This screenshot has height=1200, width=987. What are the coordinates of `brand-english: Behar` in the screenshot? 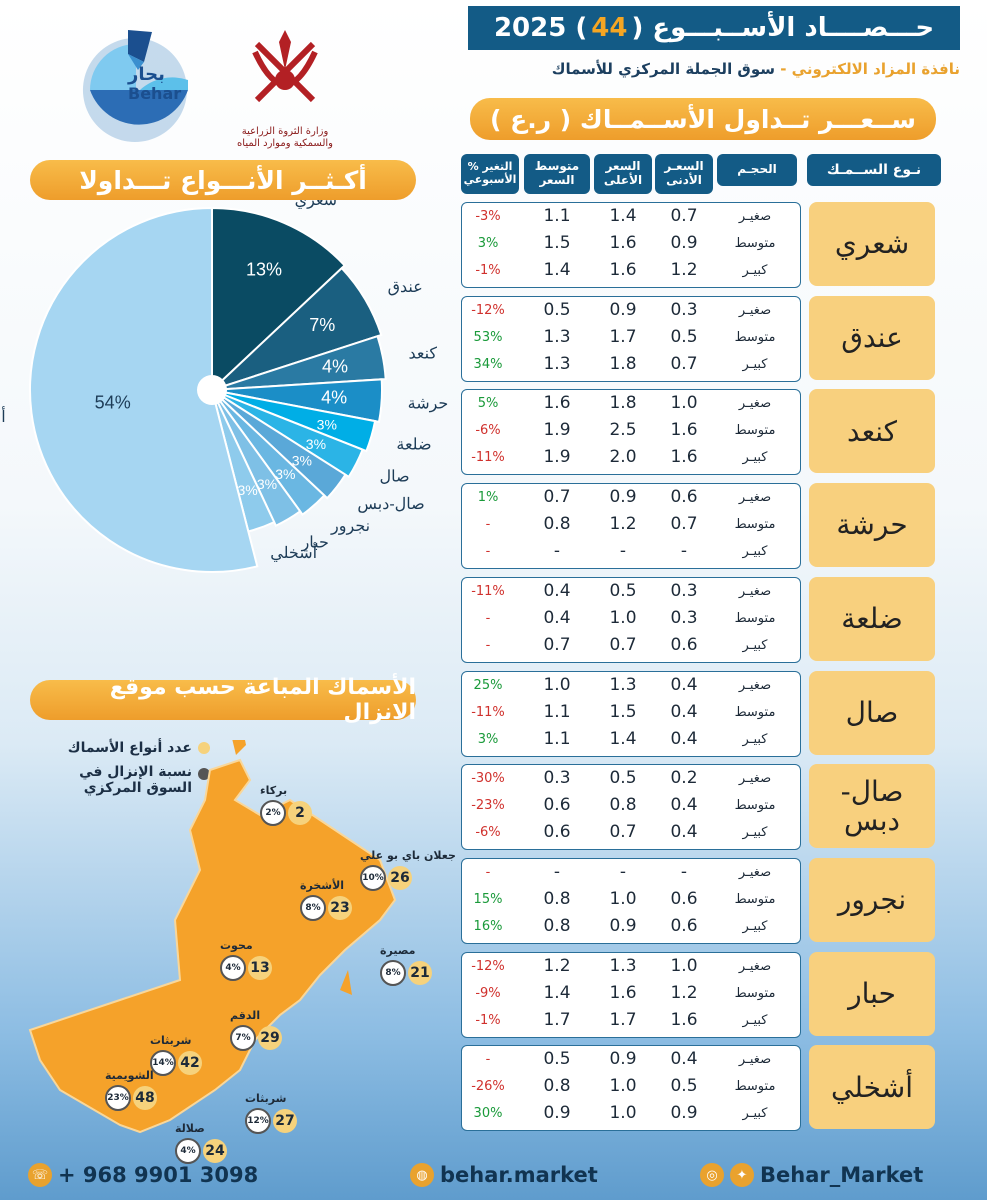 It's located at (155, 93).